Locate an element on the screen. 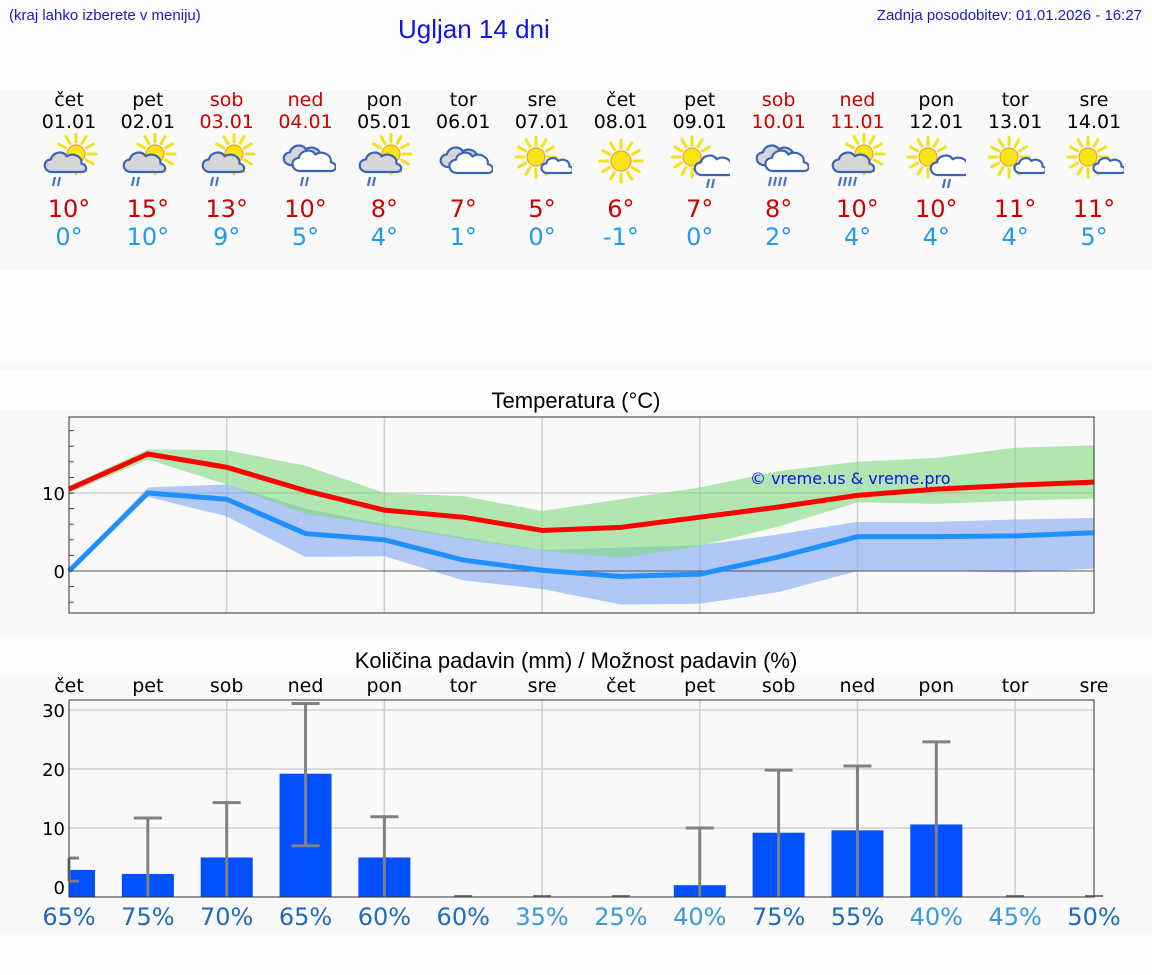 The height and width of the screenshot is (975, 1152). day-forecast: sre 14.01 11° 5° is located at coordinates (1094, 170).